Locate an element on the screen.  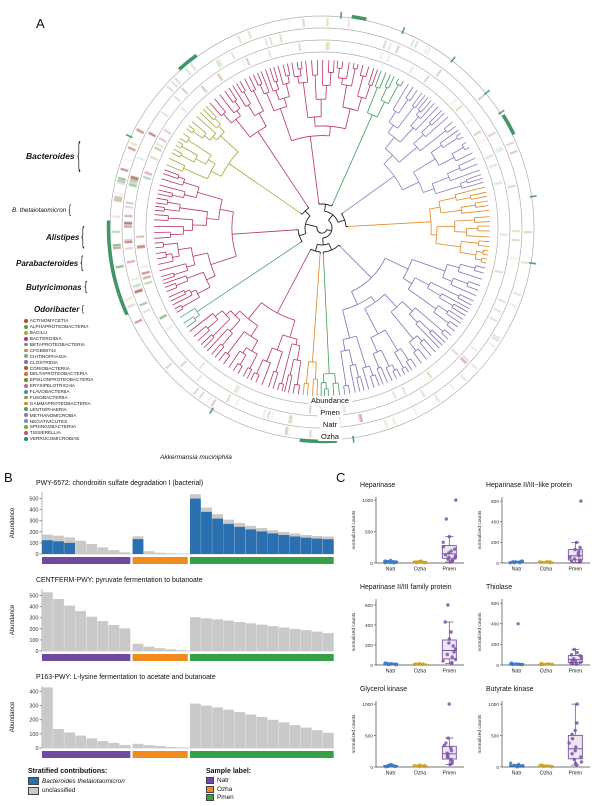
taxonomy-legend-item: CFGB59744 is located at coordinates (58, 350).